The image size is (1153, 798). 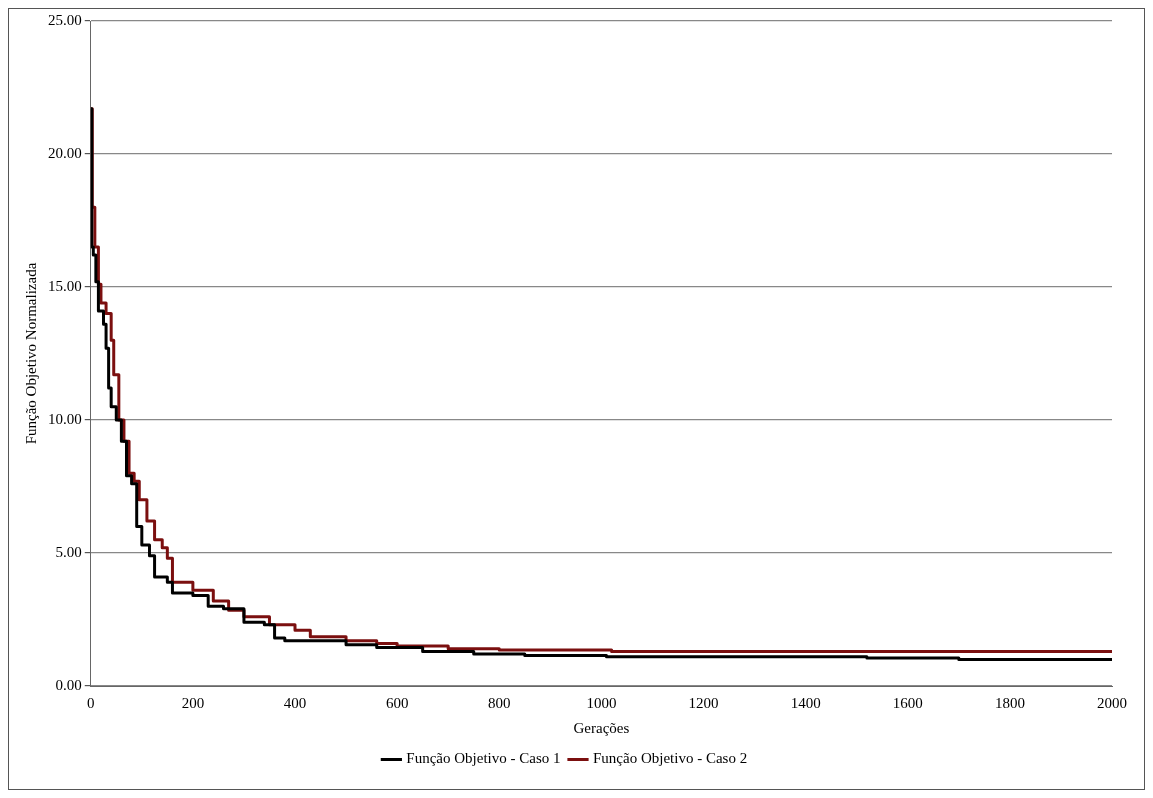 I want to click on x-axis-title: Gerações, so click(x=601, y=727).